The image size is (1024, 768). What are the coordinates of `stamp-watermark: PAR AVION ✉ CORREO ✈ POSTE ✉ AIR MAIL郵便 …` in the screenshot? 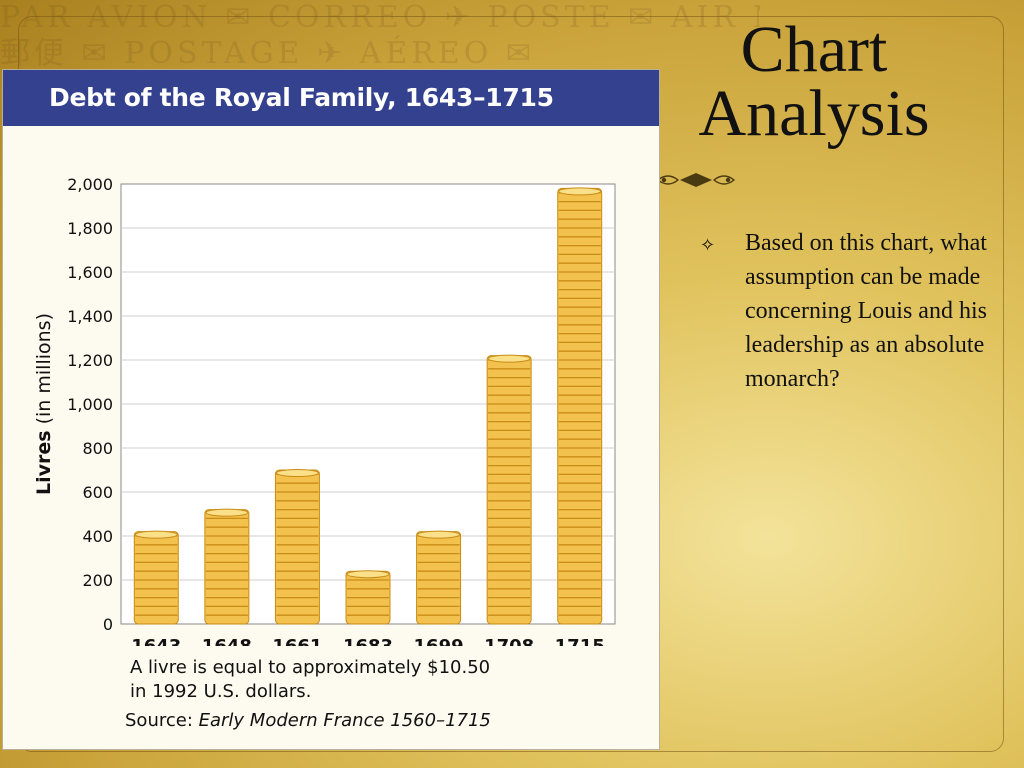 It's located at (380, 35).